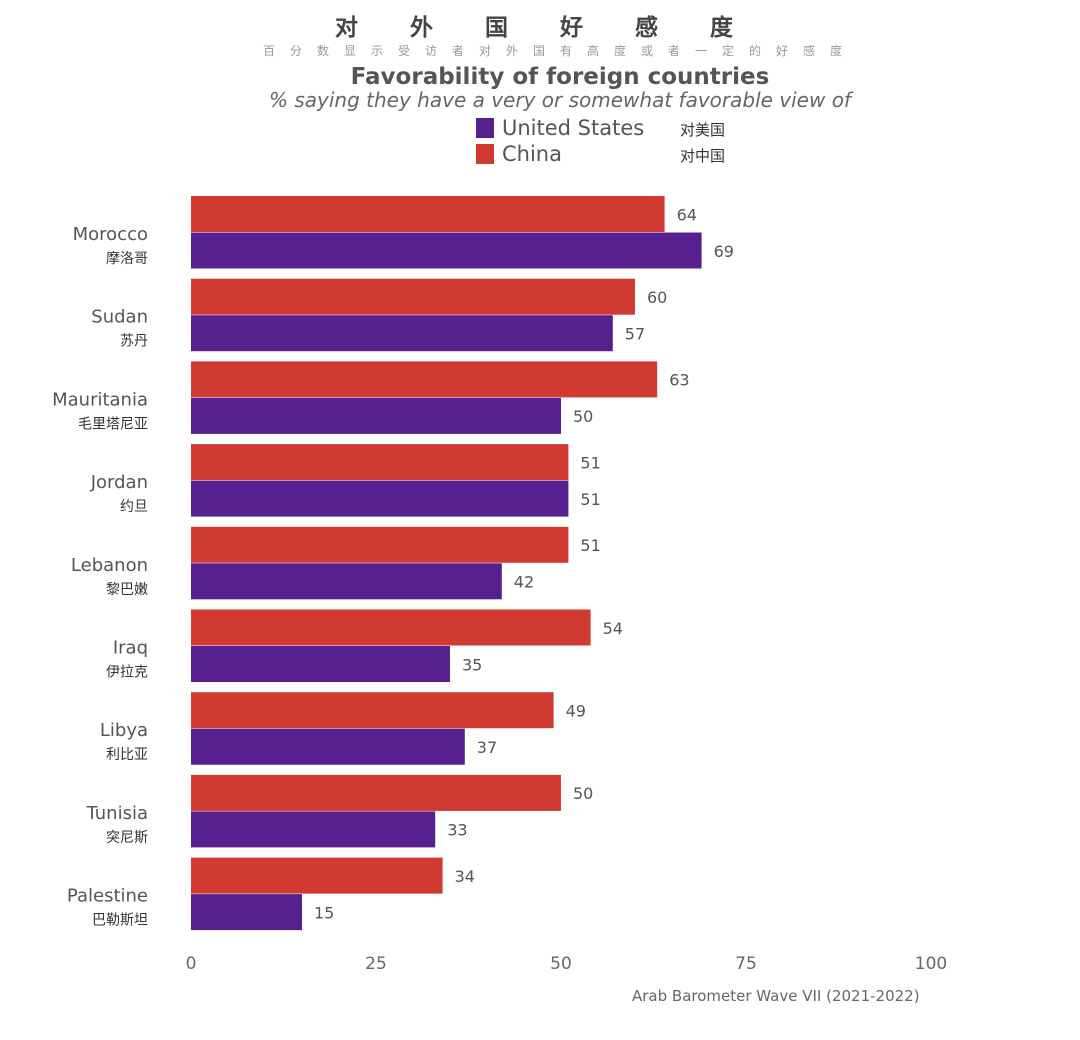 This screenshot has width=1080, height=1040. Describe the element at coordinates (119, 317) in the screenshot. I see `category-label: Sudan` at that location.